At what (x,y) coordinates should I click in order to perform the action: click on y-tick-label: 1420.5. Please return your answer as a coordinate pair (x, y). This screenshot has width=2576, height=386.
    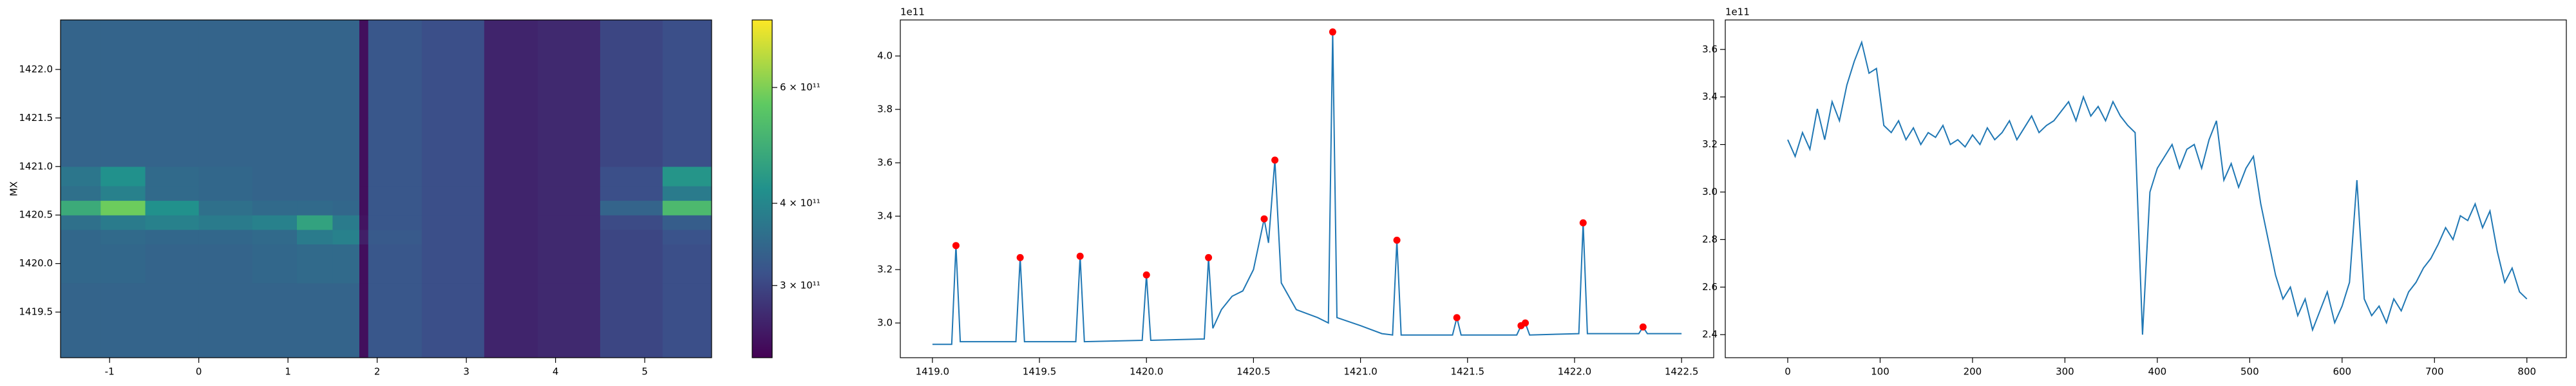
    Looking at the image, I should click on (36, 215).